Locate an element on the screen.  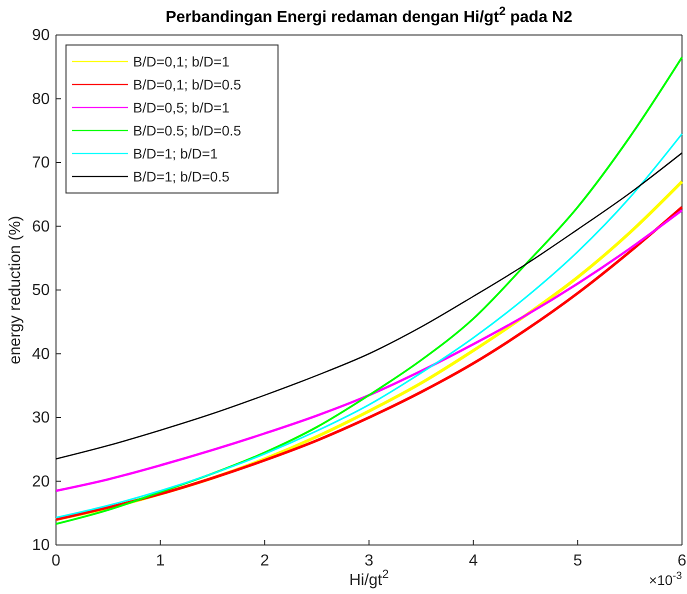
y-tick-label: 70 is located at coordinates (41, 163).